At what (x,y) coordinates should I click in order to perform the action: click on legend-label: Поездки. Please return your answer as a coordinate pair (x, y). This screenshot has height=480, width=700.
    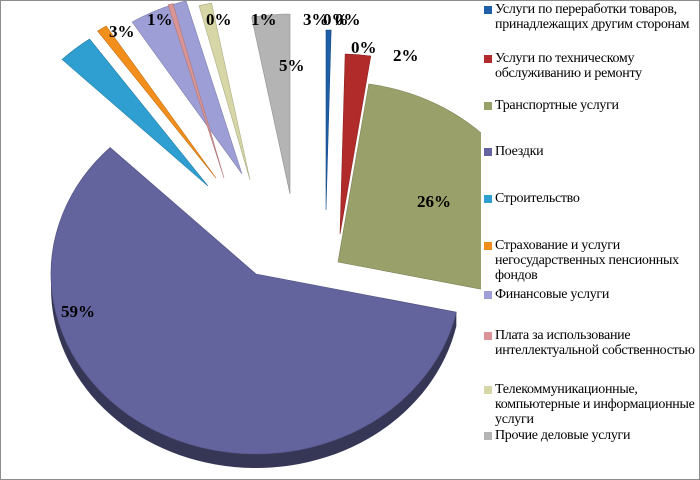
    Looking at the image, I should click on (519, 151).